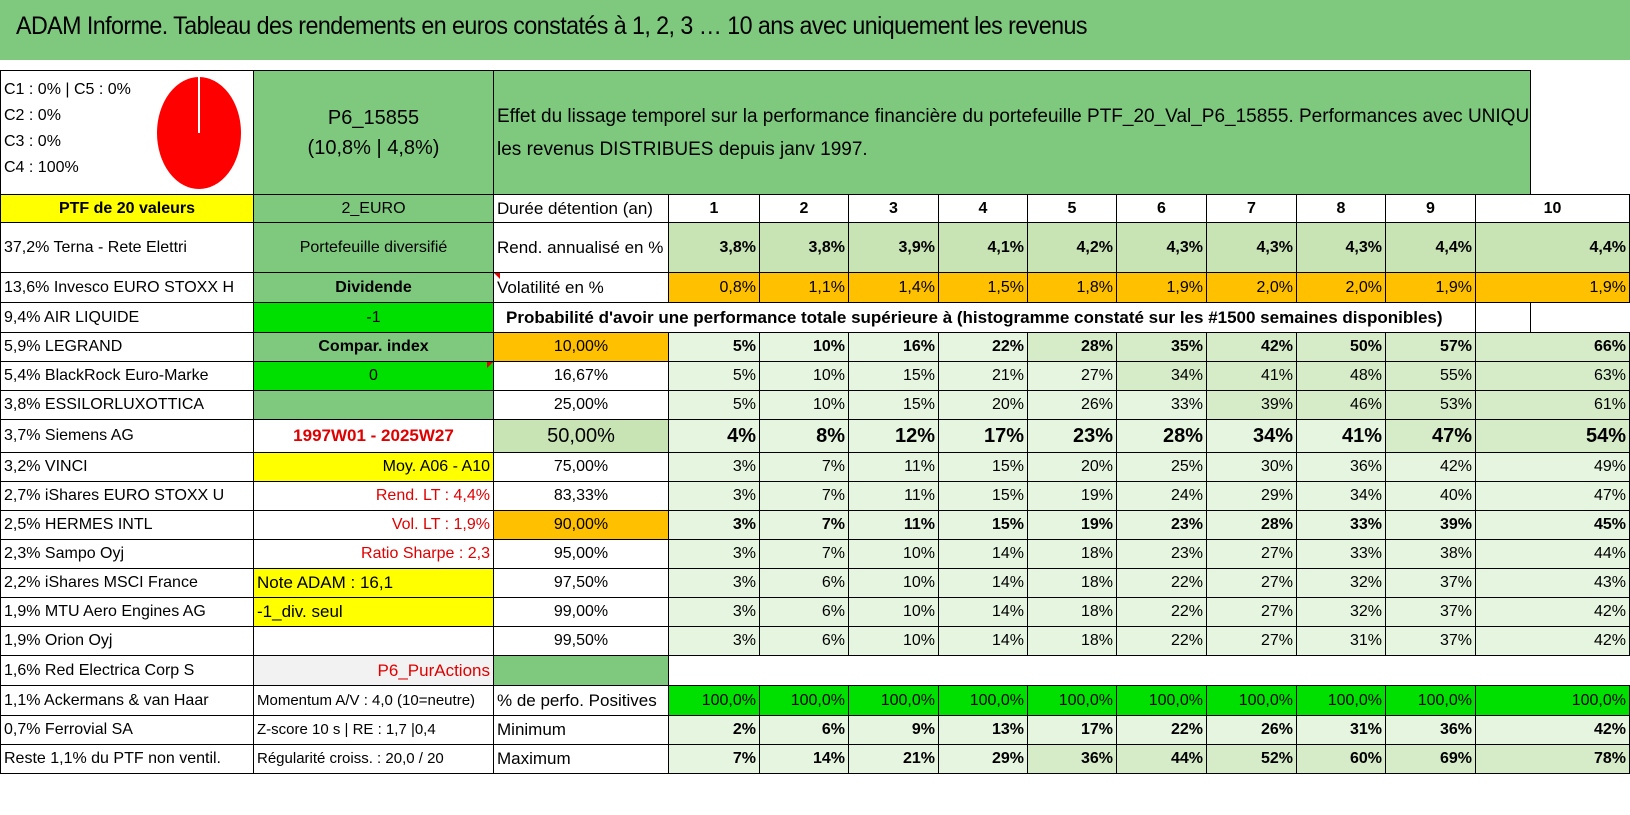  What do you see at coordinates (714, 730) in the screenshot?
I see `minimum-value: 2%` at bounding box center [714, 730].